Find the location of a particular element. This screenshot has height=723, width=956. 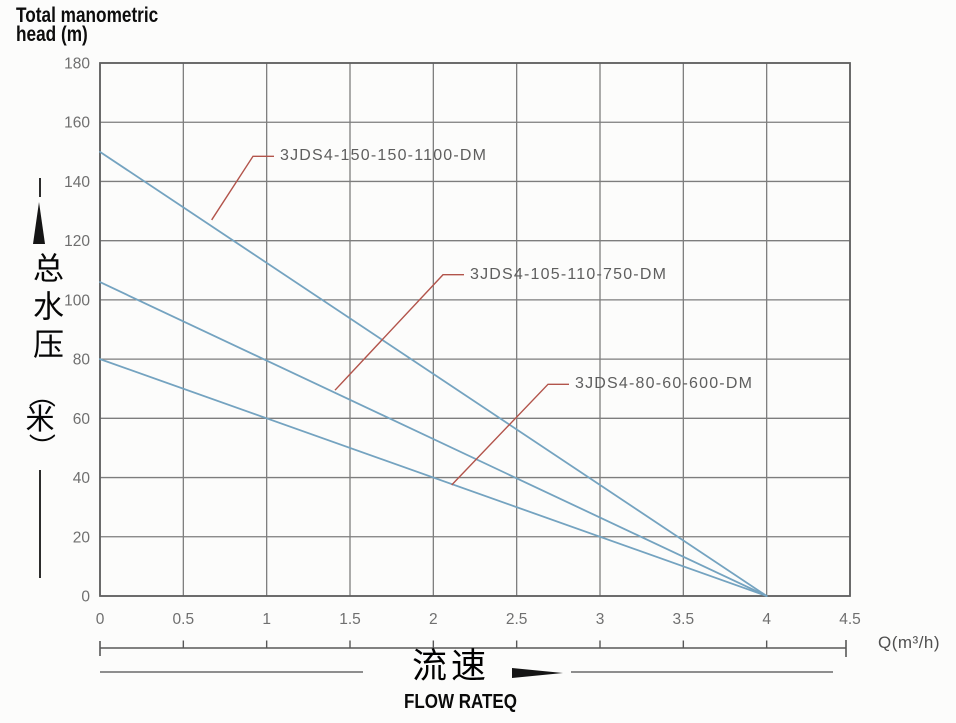

x-tick-label: 3.5 is located at coordinates (684, 619).